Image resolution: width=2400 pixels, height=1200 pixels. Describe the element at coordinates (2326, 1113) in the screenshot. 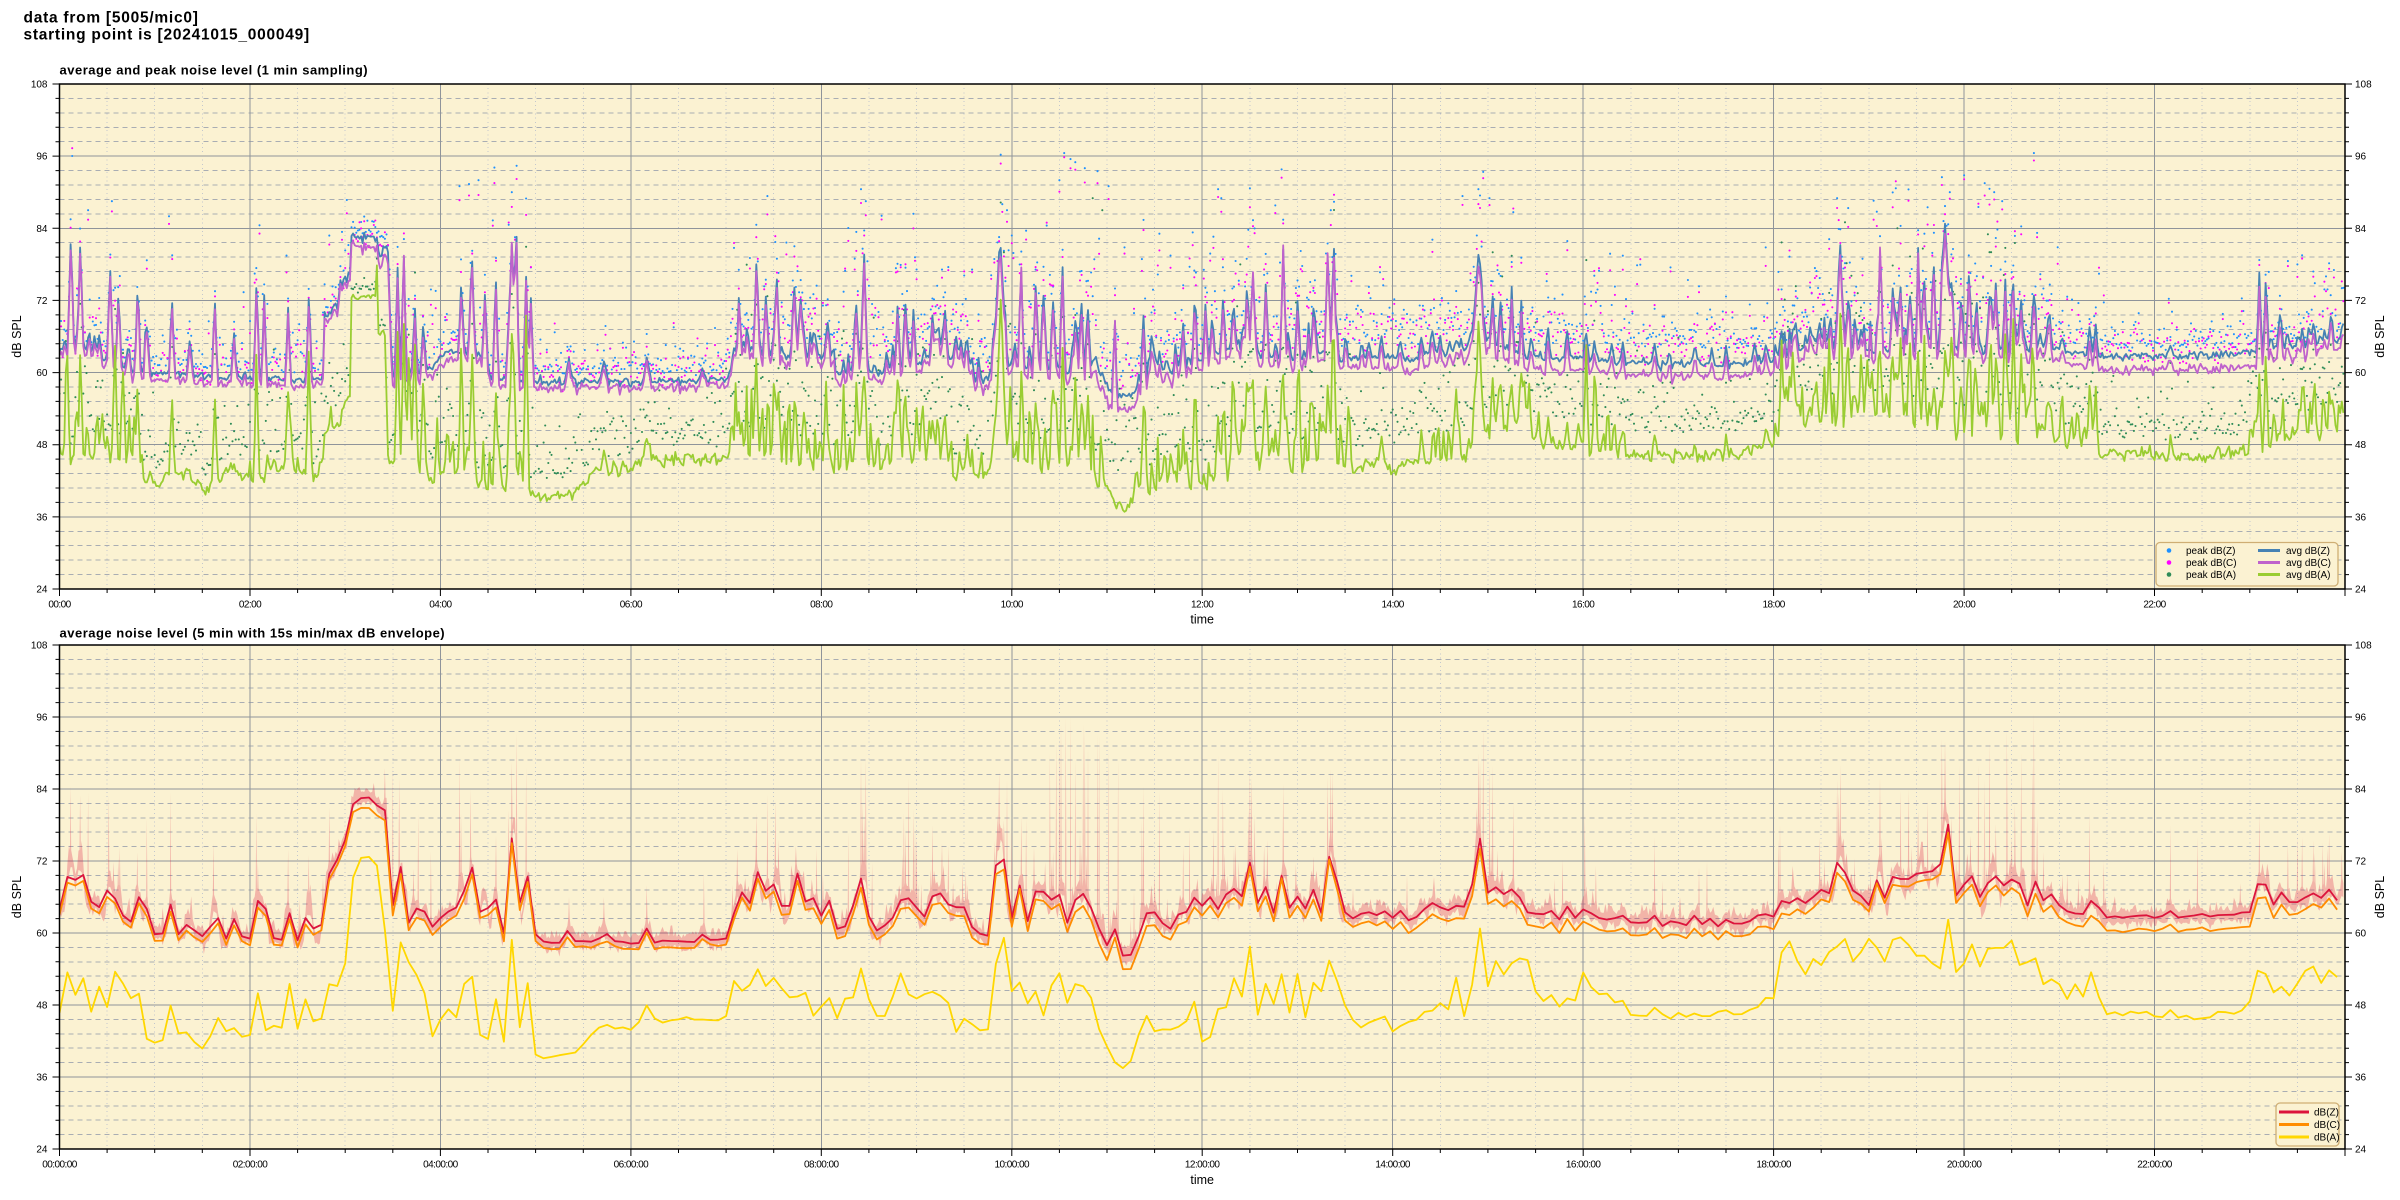

I see `svg-text: dB(Z)` at that location.